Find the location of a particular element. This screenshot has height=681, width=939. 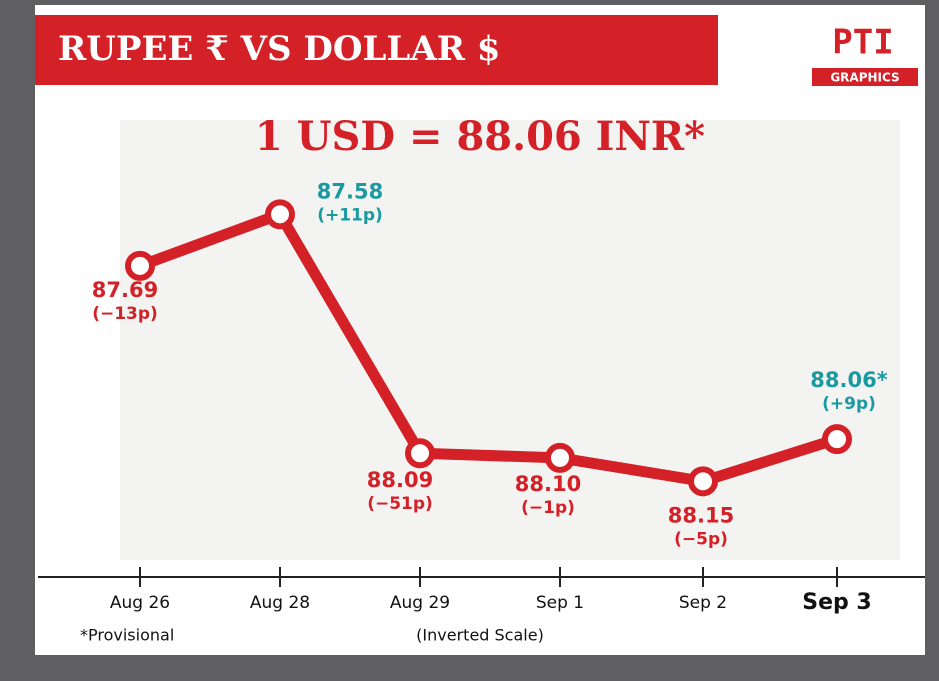

change-label: (+11p) is located at coordinates (350, 215).